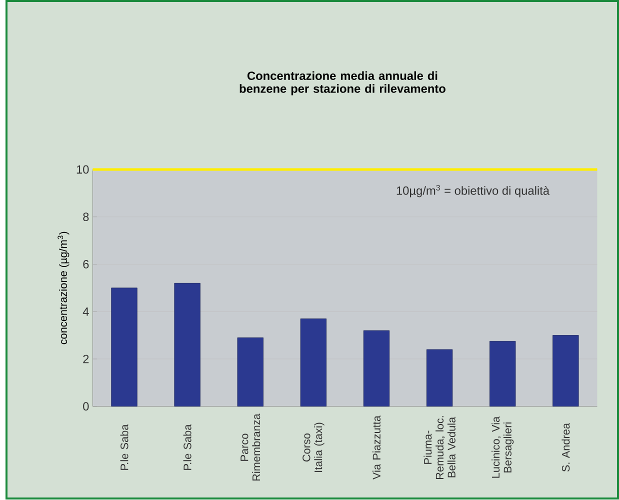  Describe the element at coordinates (86, 264) in the screenshot. I see `y-tick-label: 6` at that location.